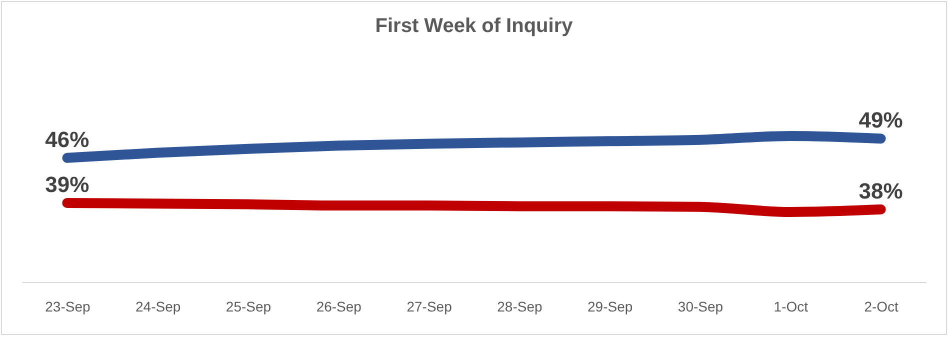 This screenshot has height=338, width=950. I want to click on x-tick-label: 24-Sep, so click(158, 306).